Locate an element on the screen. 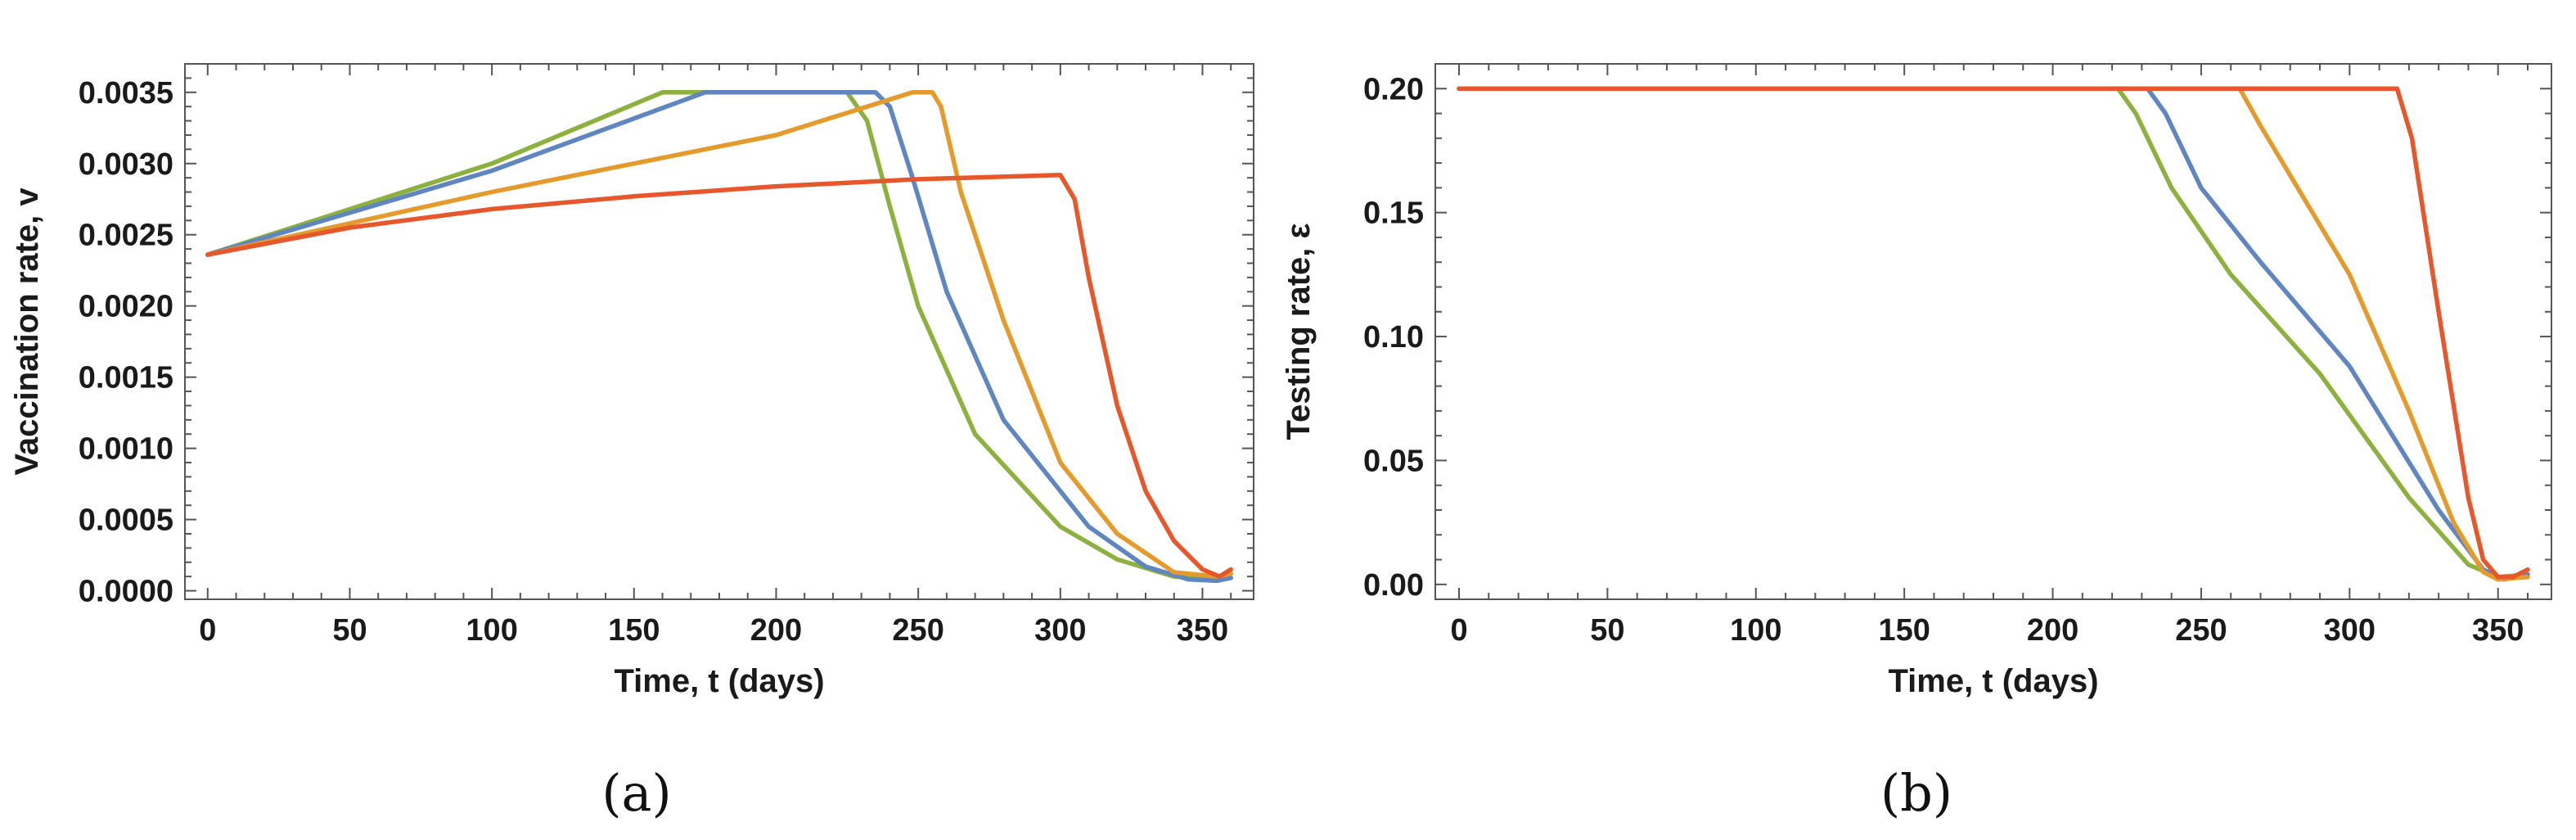 The height and width of the screenshot is (840, 2576). y-tick-label: 0.0005 is located at coordinates (126, 521).